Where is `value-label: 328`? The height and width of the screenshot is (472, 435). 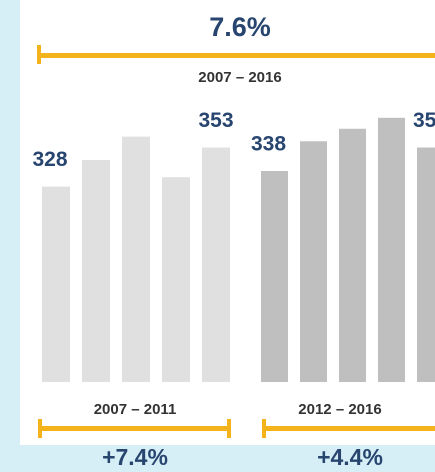 value-label: 328 is located at coordinates (49, 159).